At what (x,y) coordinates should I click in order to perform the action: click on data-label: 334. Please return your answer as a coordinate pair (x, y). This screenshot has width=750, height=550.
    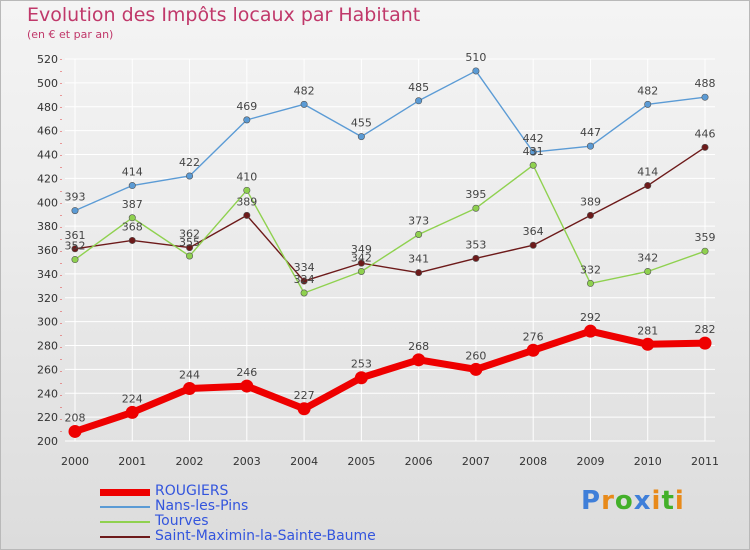
    Looking at the image, I should click on (304, 267).